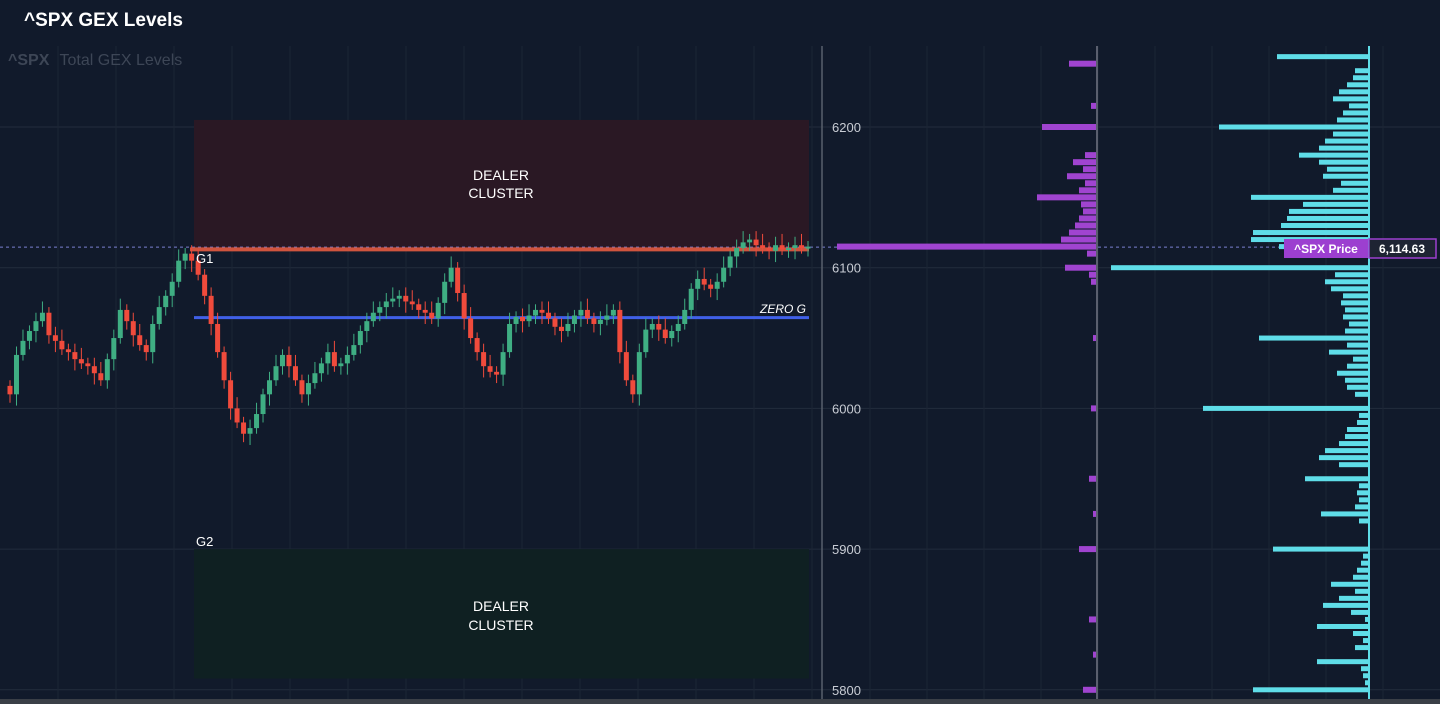  Describe the element at coordinates (121, 60) in the screenshot. I see `watermark-text: Total GEX Levels` at that location.